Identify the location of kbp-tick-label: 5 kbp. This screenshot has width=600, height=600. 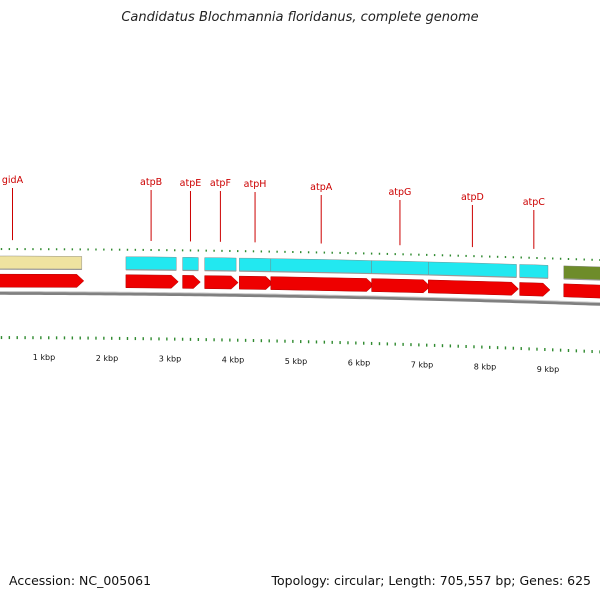
(296, 361).